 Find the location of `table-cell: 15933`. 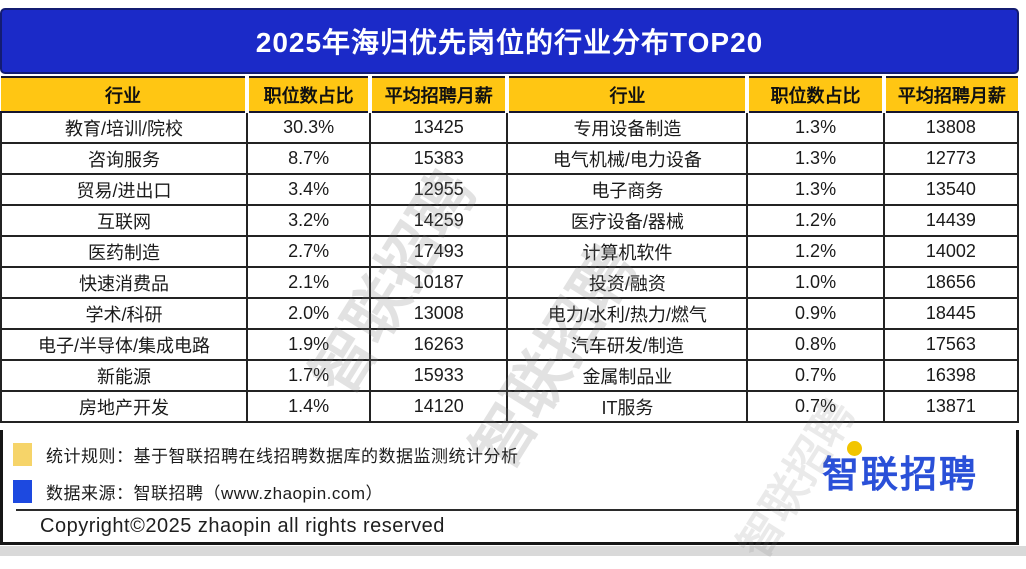

table-cell: 15933 is located at coordinates (439, 375).